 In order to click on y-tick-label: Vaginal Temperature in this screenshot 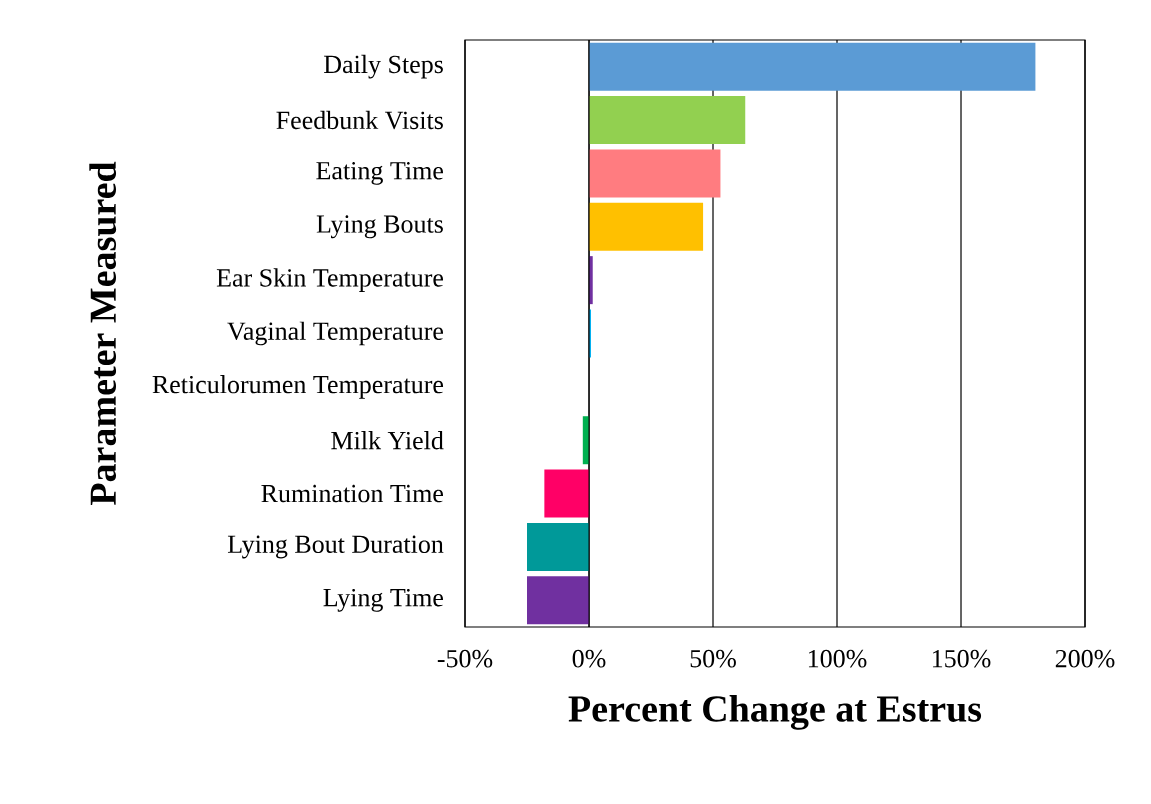, I will do `click(335, 333)`.